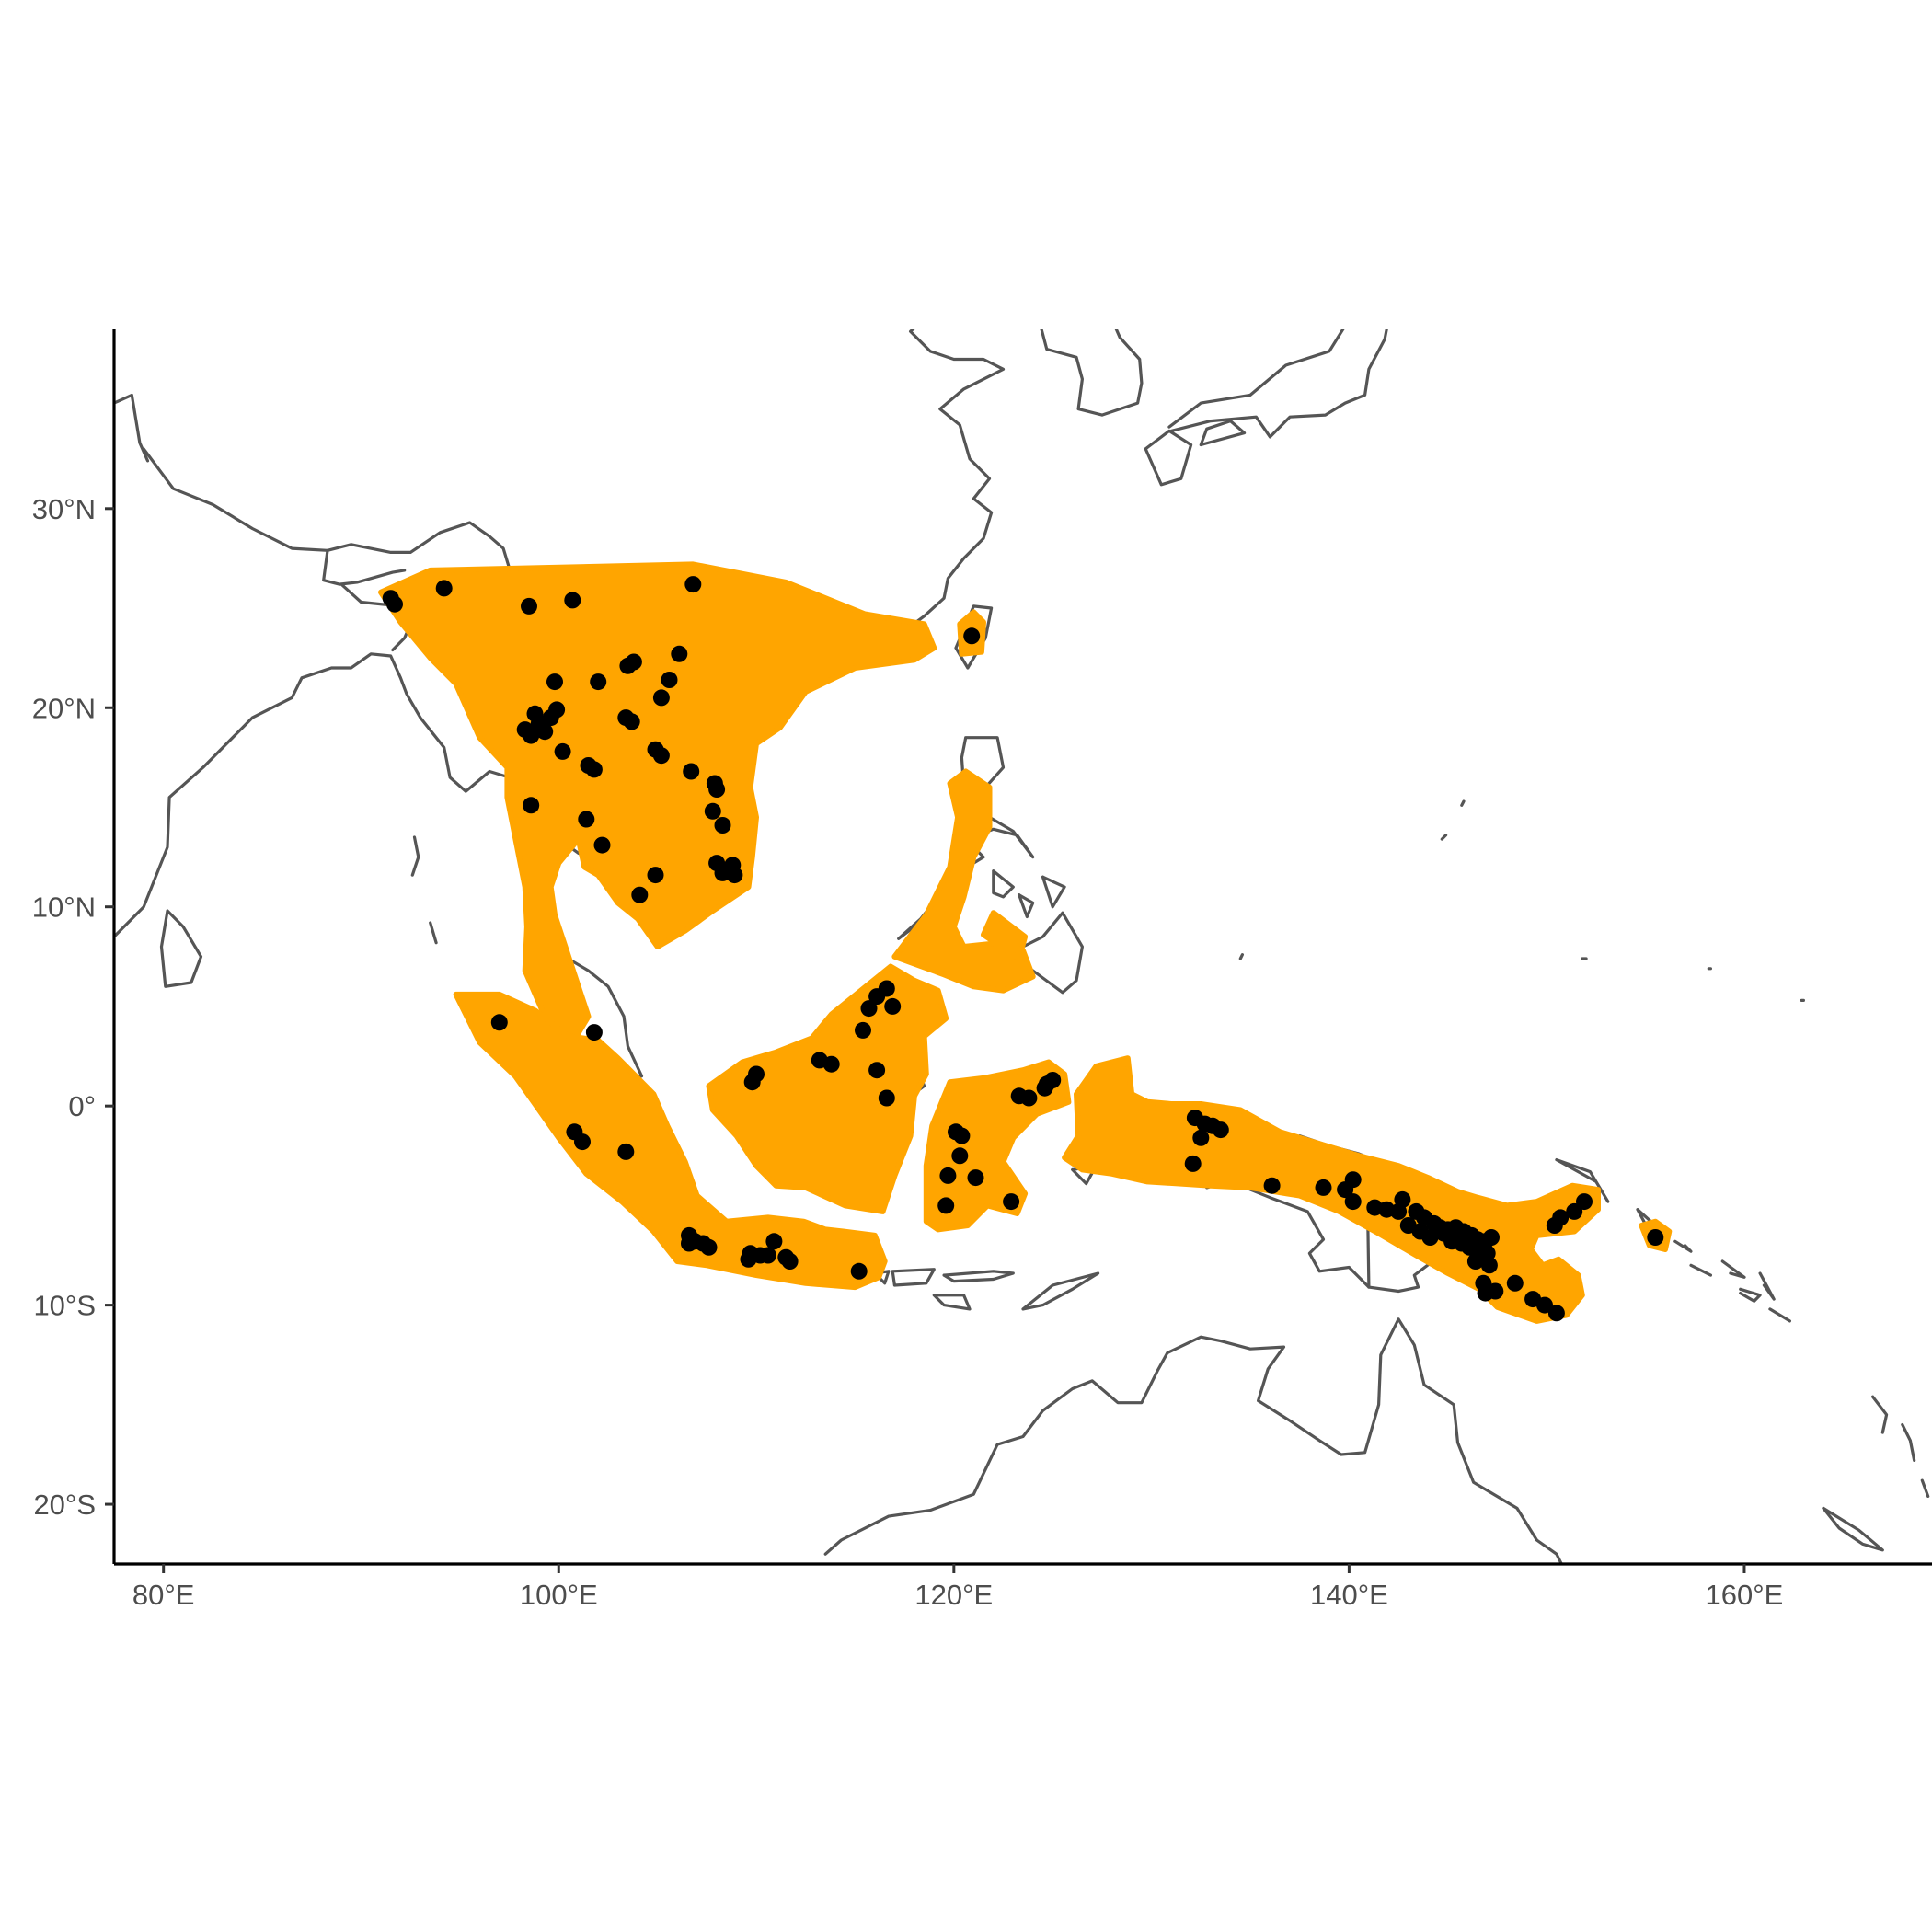  I want to click on y-tick-label: 10°S, so click(64, 1306).